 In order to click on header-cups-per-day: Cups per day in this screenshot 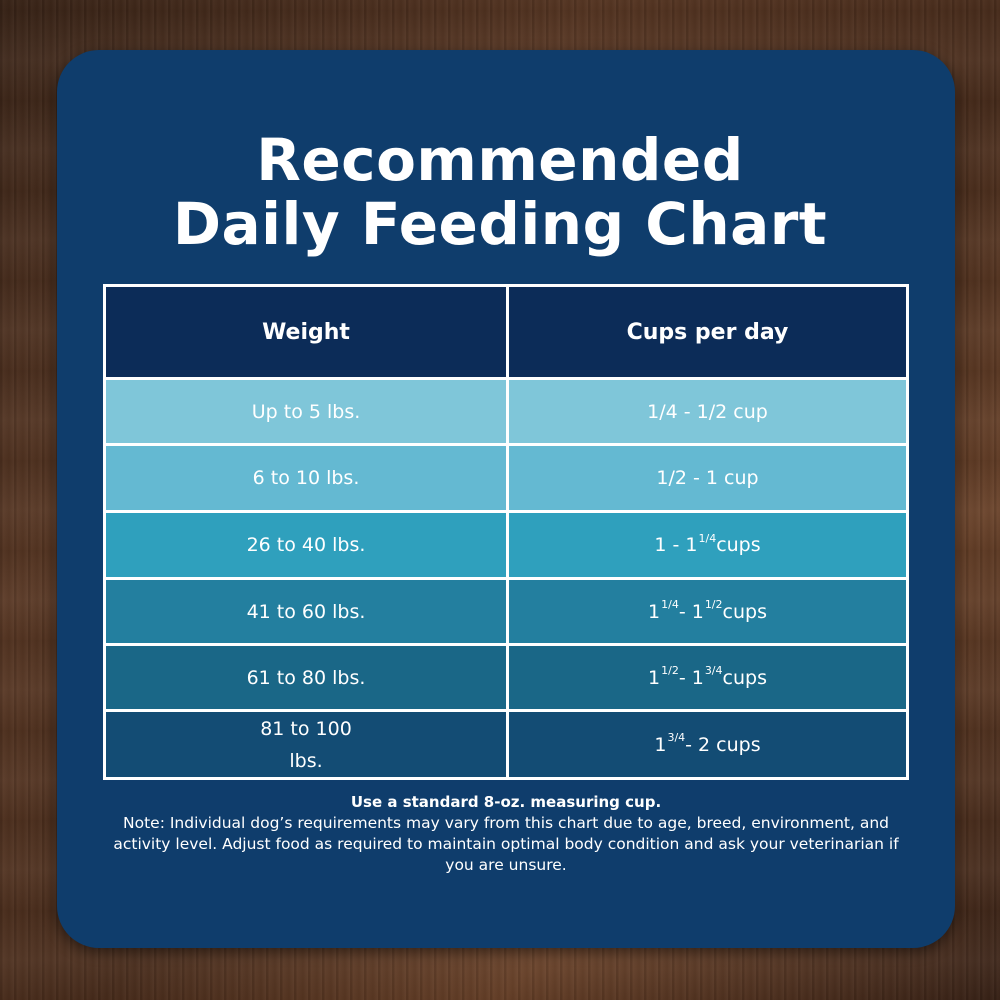, I will do `click(707, 332)`.